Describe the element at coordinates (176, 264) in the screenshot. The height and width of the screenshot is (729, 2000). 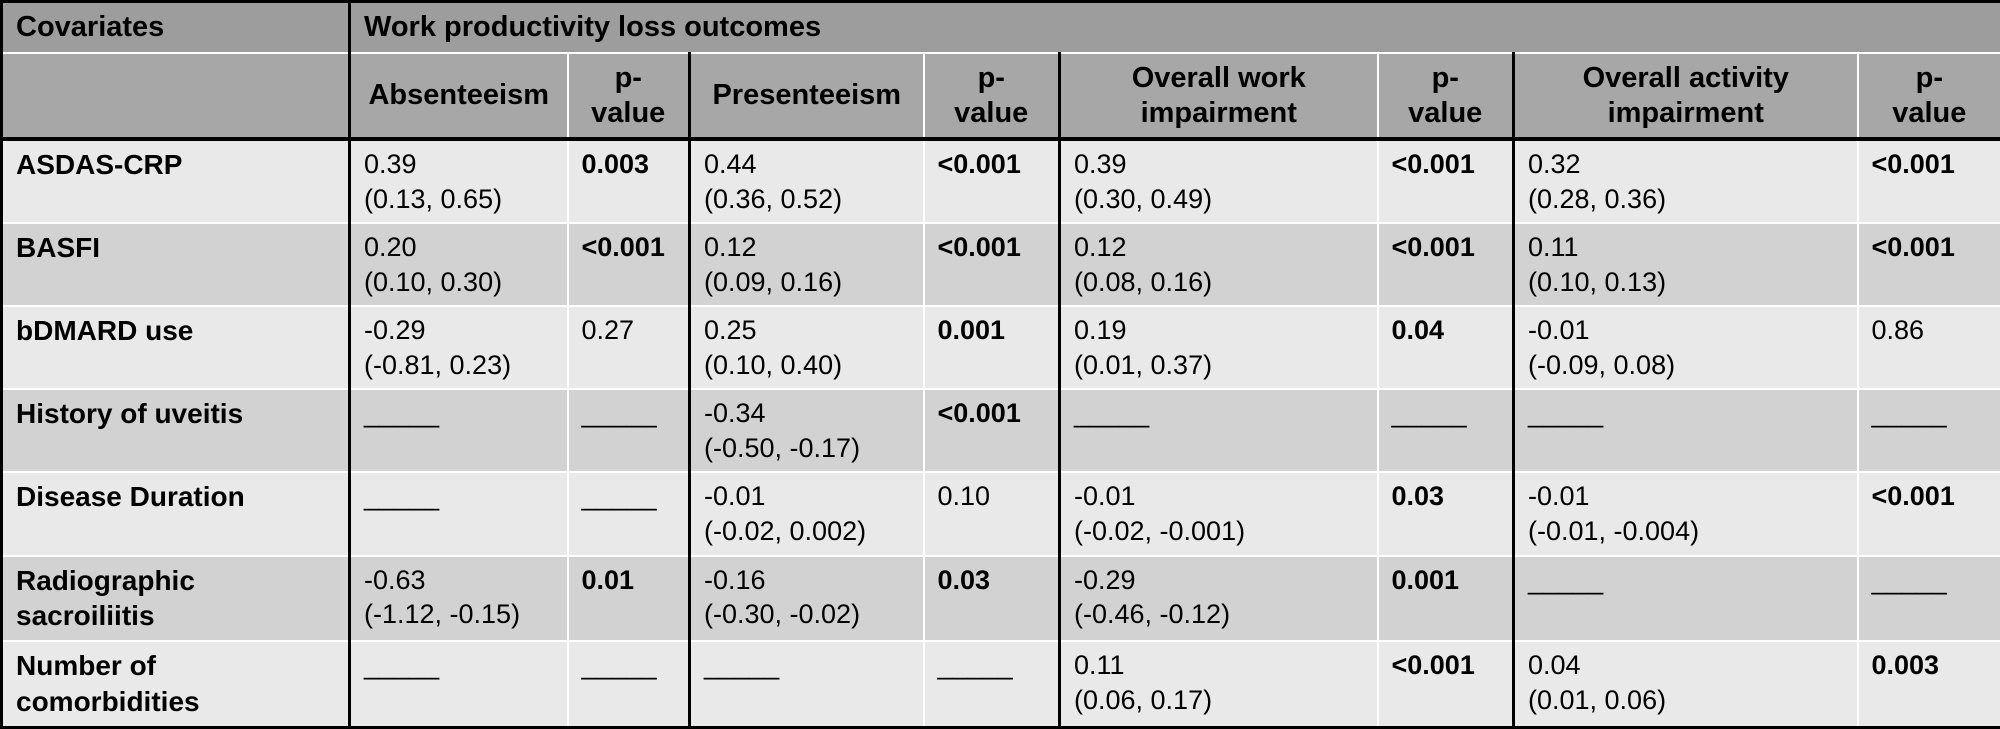
I see `covariate-label: BASFI` at that location.